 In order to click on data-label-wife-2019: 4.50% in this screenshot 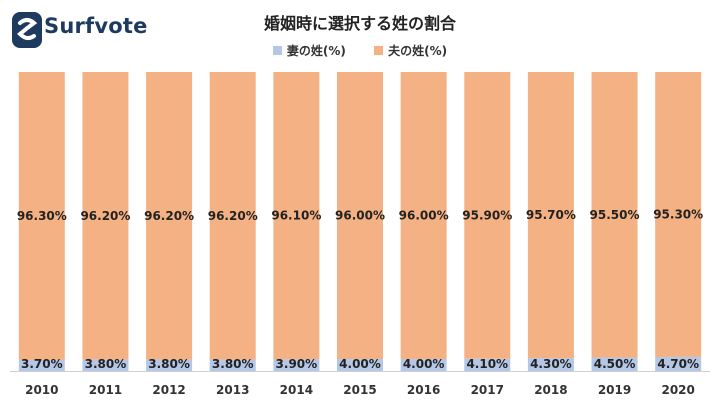, I will do `click(615, 364)`.